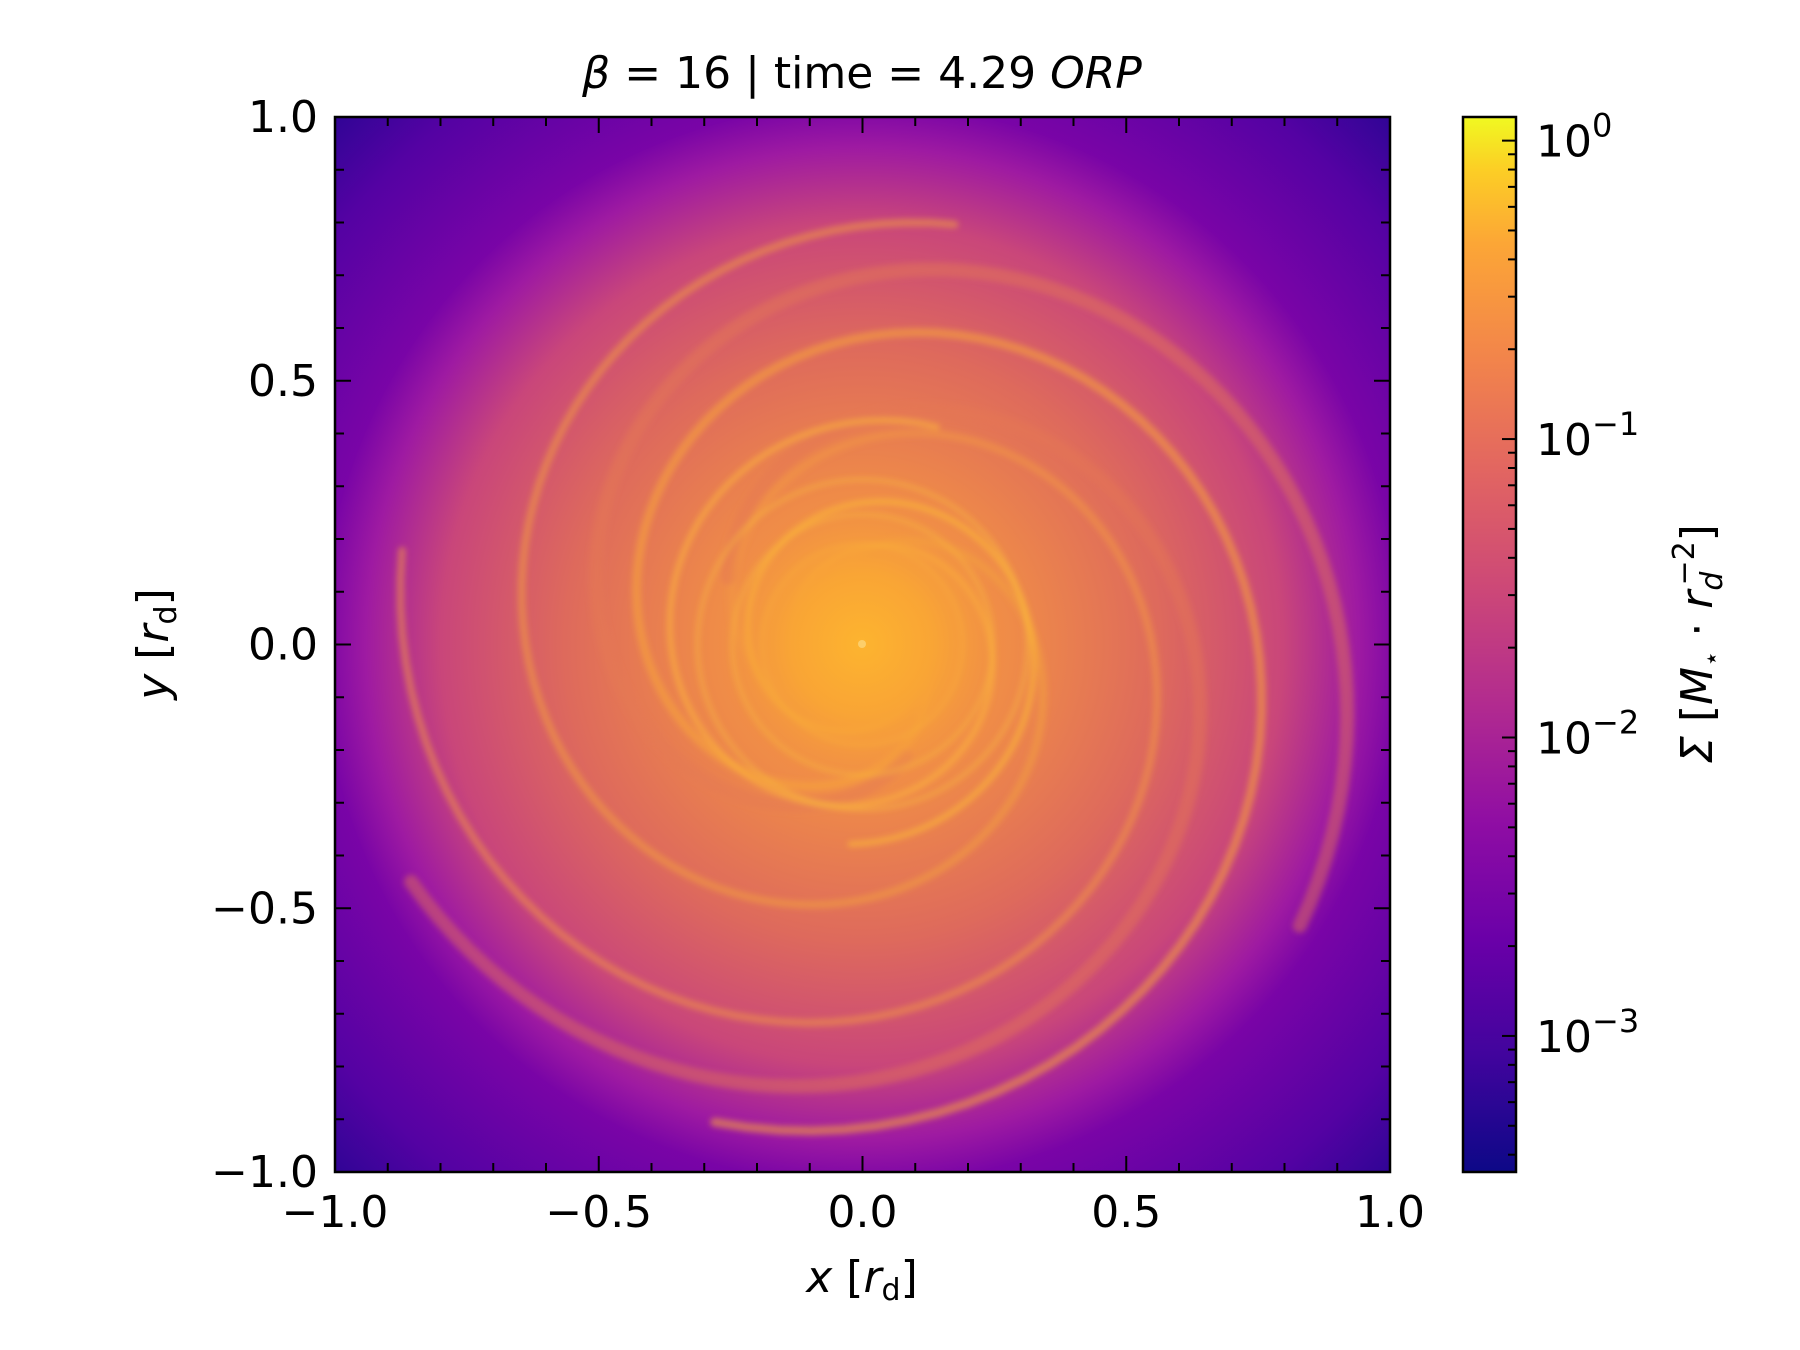  Describe the element at coordinates (153, 658) in the screenshot. I see `y-axis-label-open: [` at that location.